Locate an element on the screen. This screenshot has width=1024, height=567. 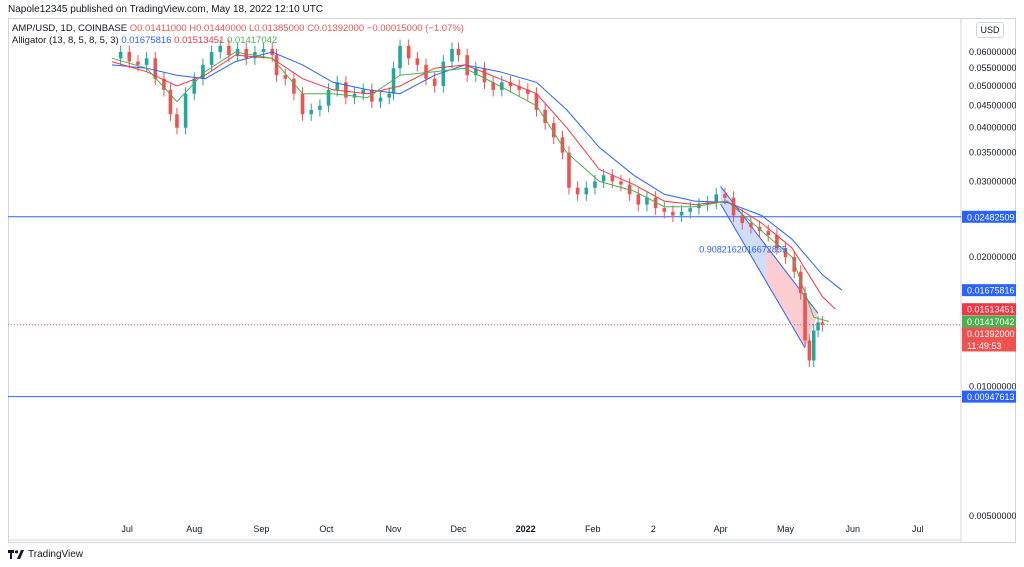
x-tick-label: Dec is located at coordinates (459, 529).